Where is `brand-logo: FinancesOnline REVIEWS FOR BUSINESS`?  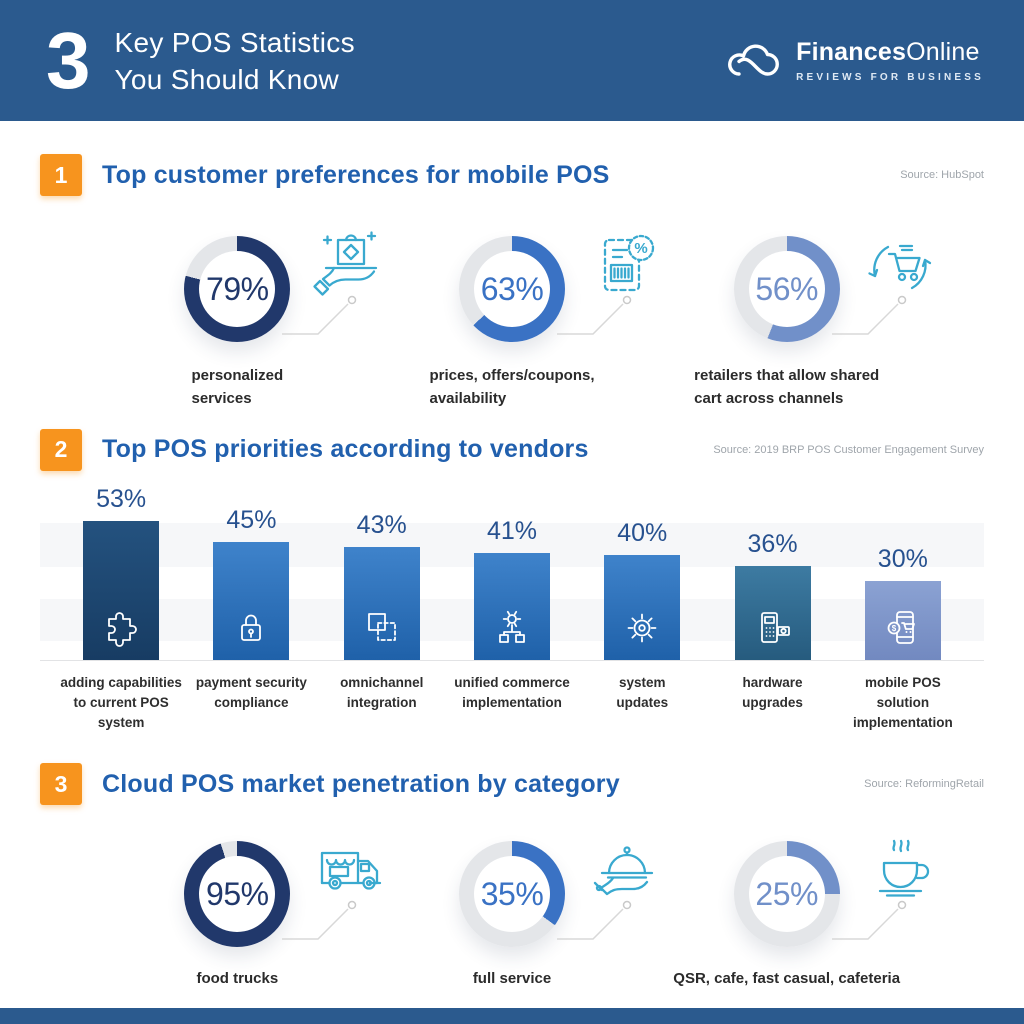
brand-logo: FinancesOnline REVIEWS FOR BUSINESS is located at coordinates (854, 61).